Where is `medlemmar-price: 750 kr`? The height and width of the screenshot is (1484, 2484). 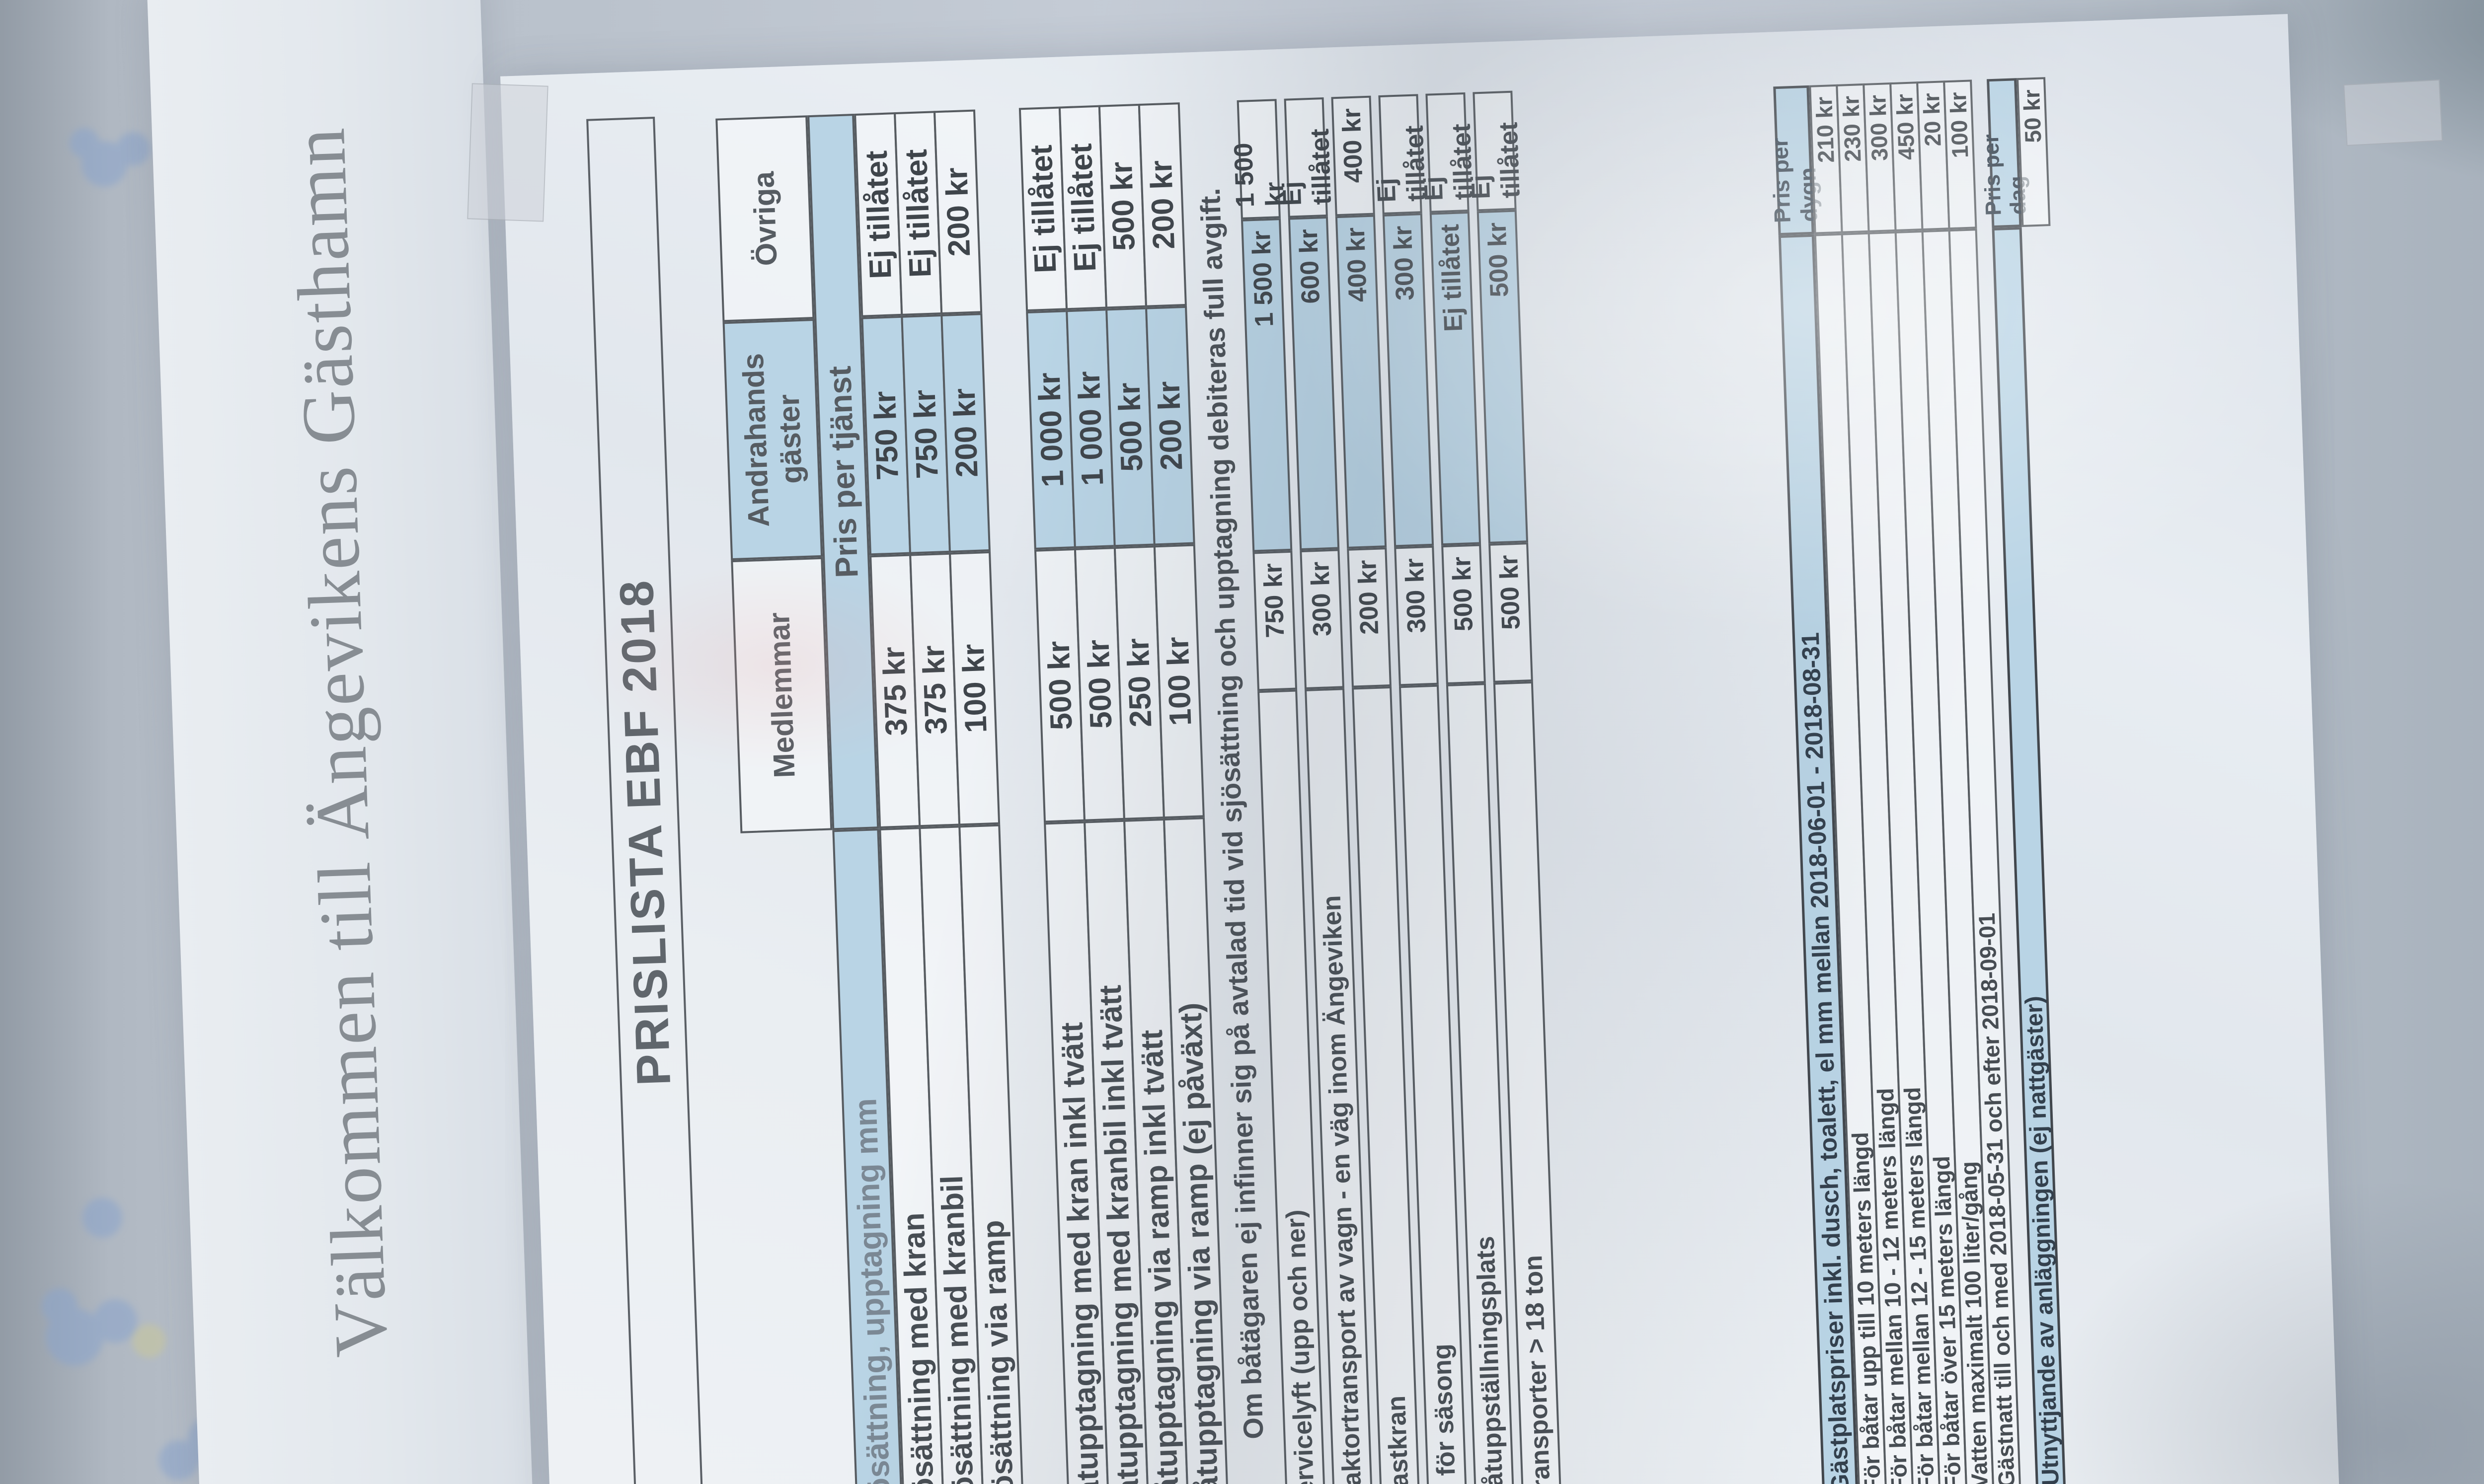
medlemmar-price: 750 kr is located at coordinates (1275, 620).